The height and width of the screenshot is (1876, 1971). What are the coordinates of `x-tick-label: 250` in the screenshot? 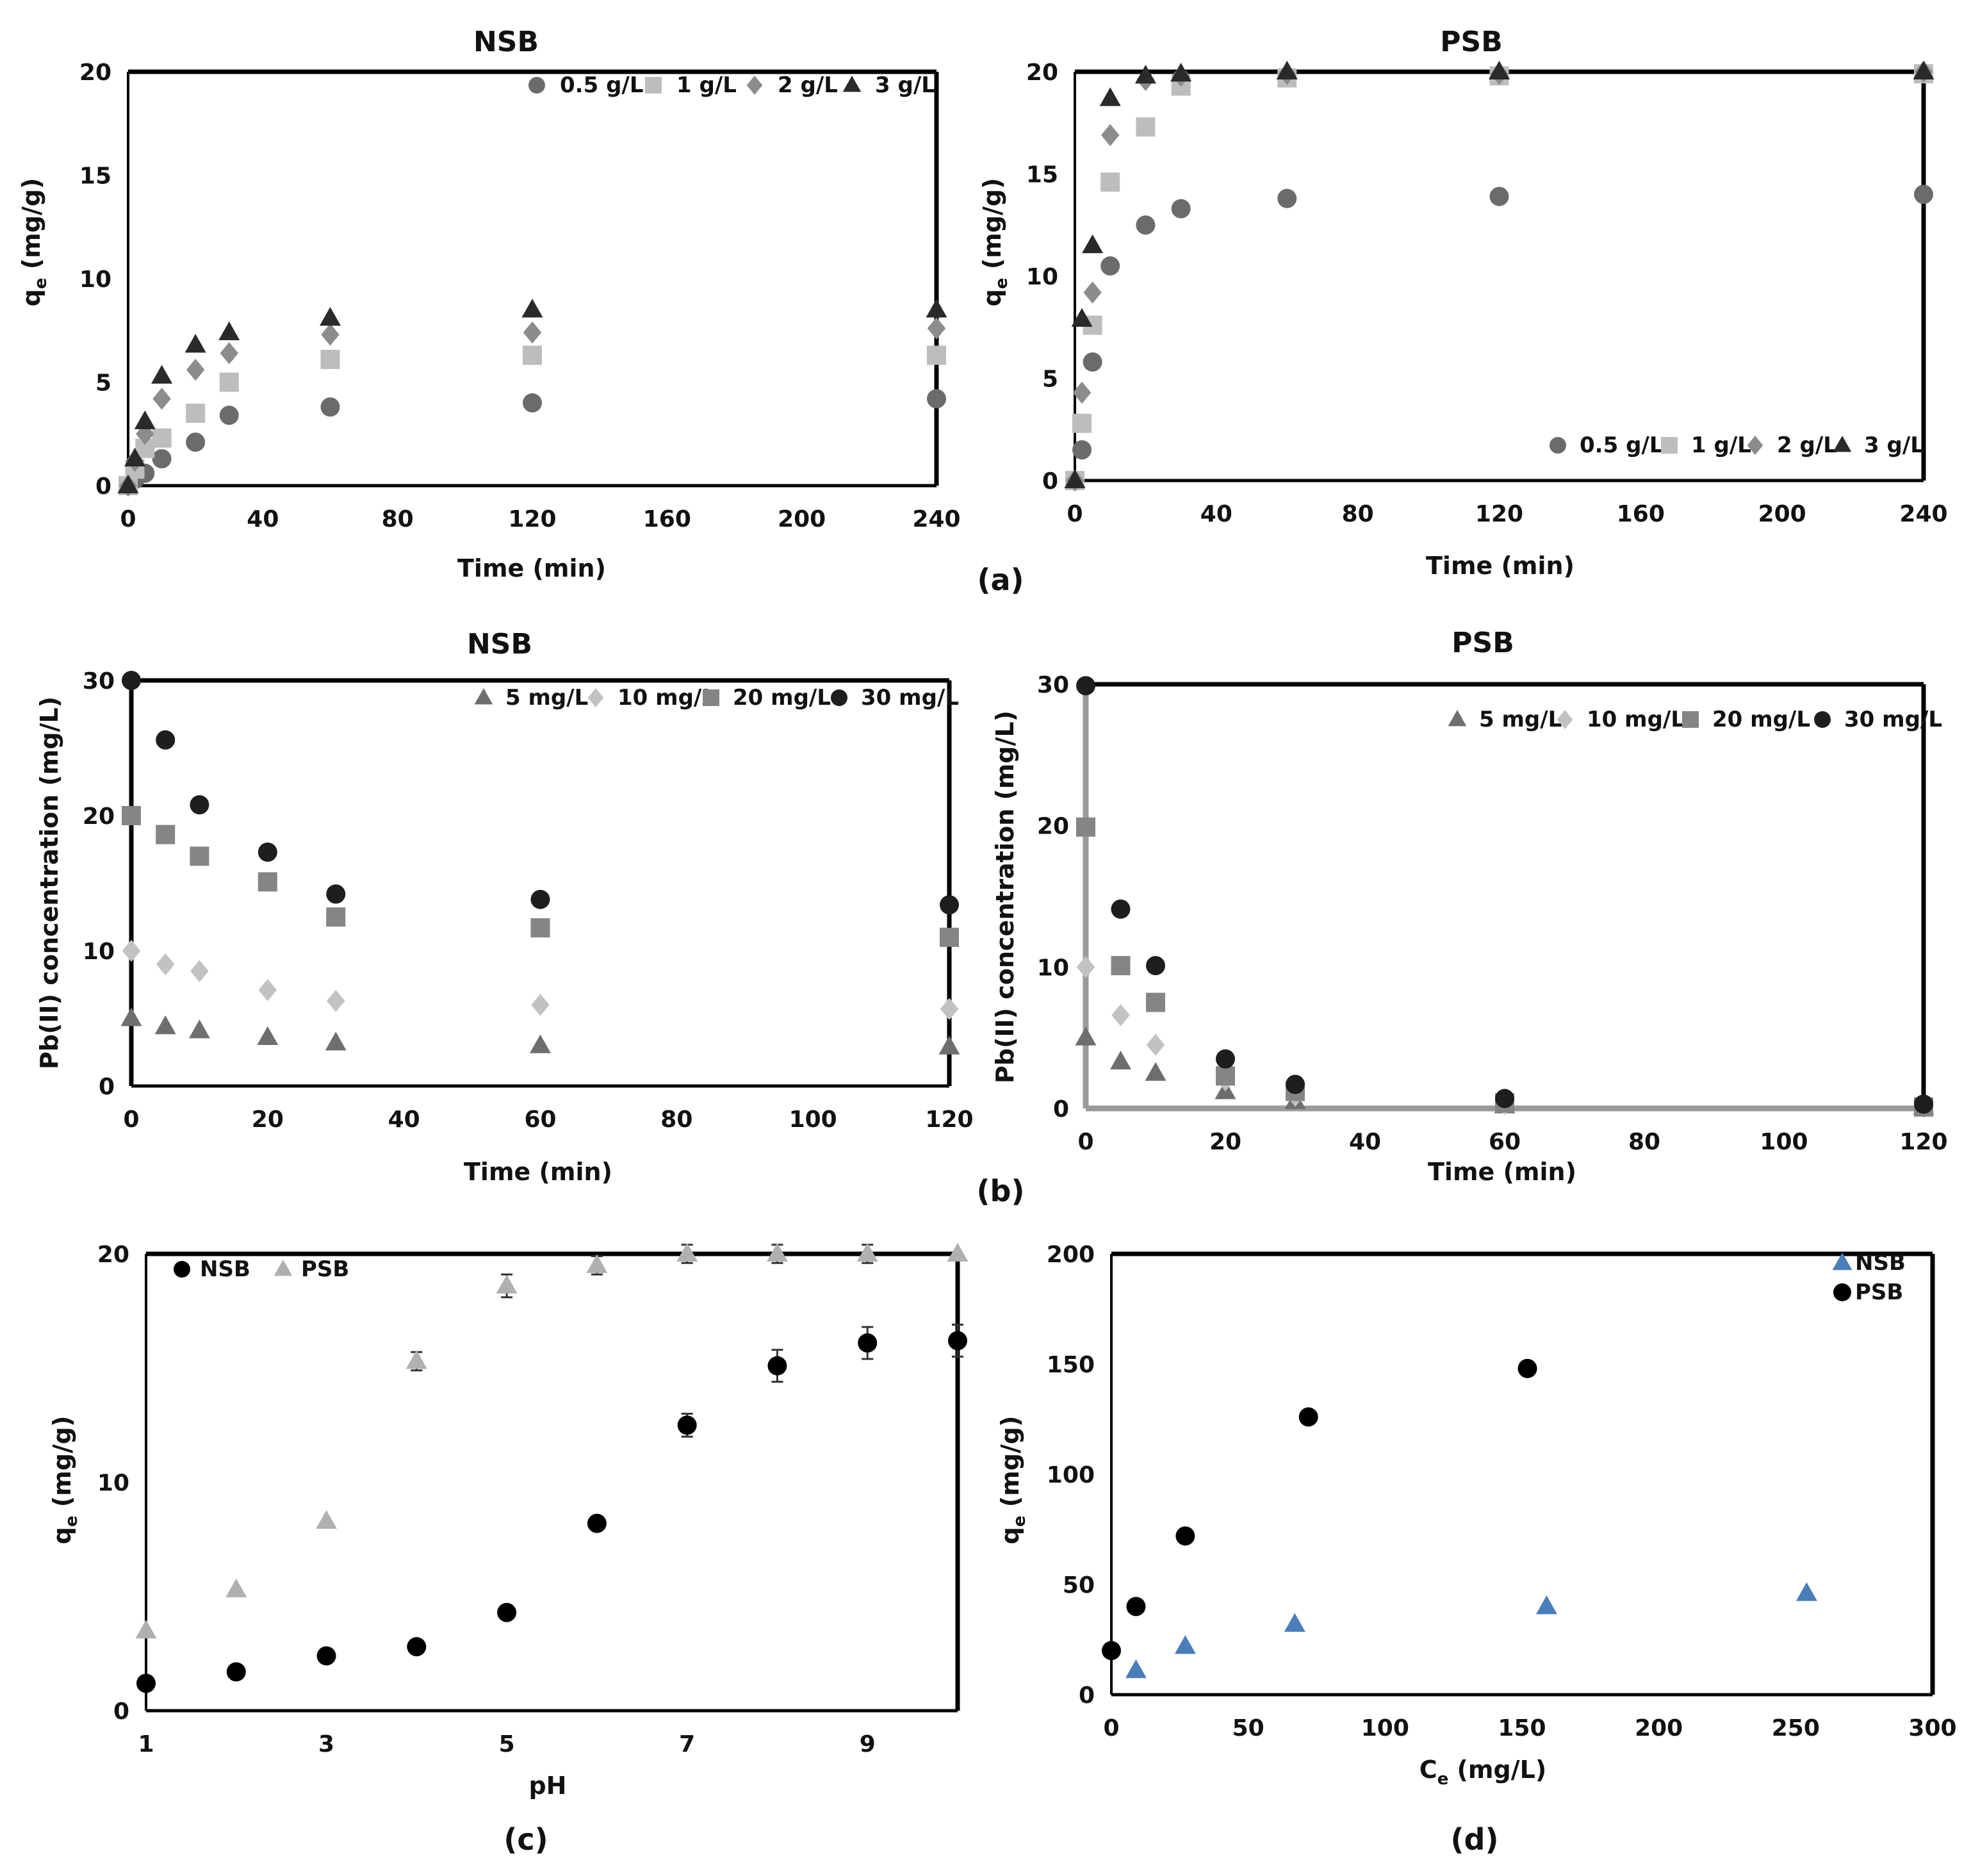 It's located at (1796, 1728).